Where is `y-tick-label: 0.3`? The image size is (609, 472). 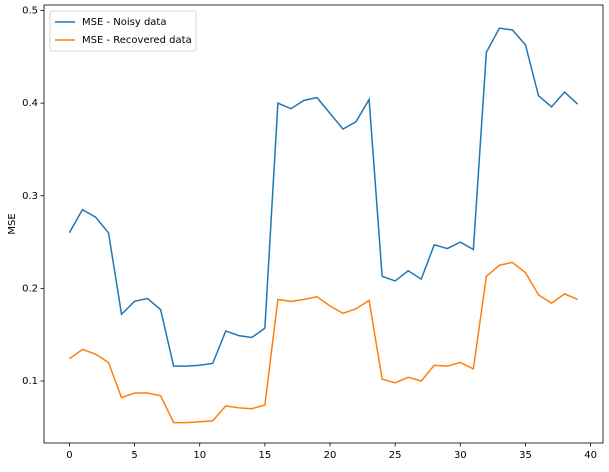
y-tick-label: 0.3 is located at coordinates (30, 196).